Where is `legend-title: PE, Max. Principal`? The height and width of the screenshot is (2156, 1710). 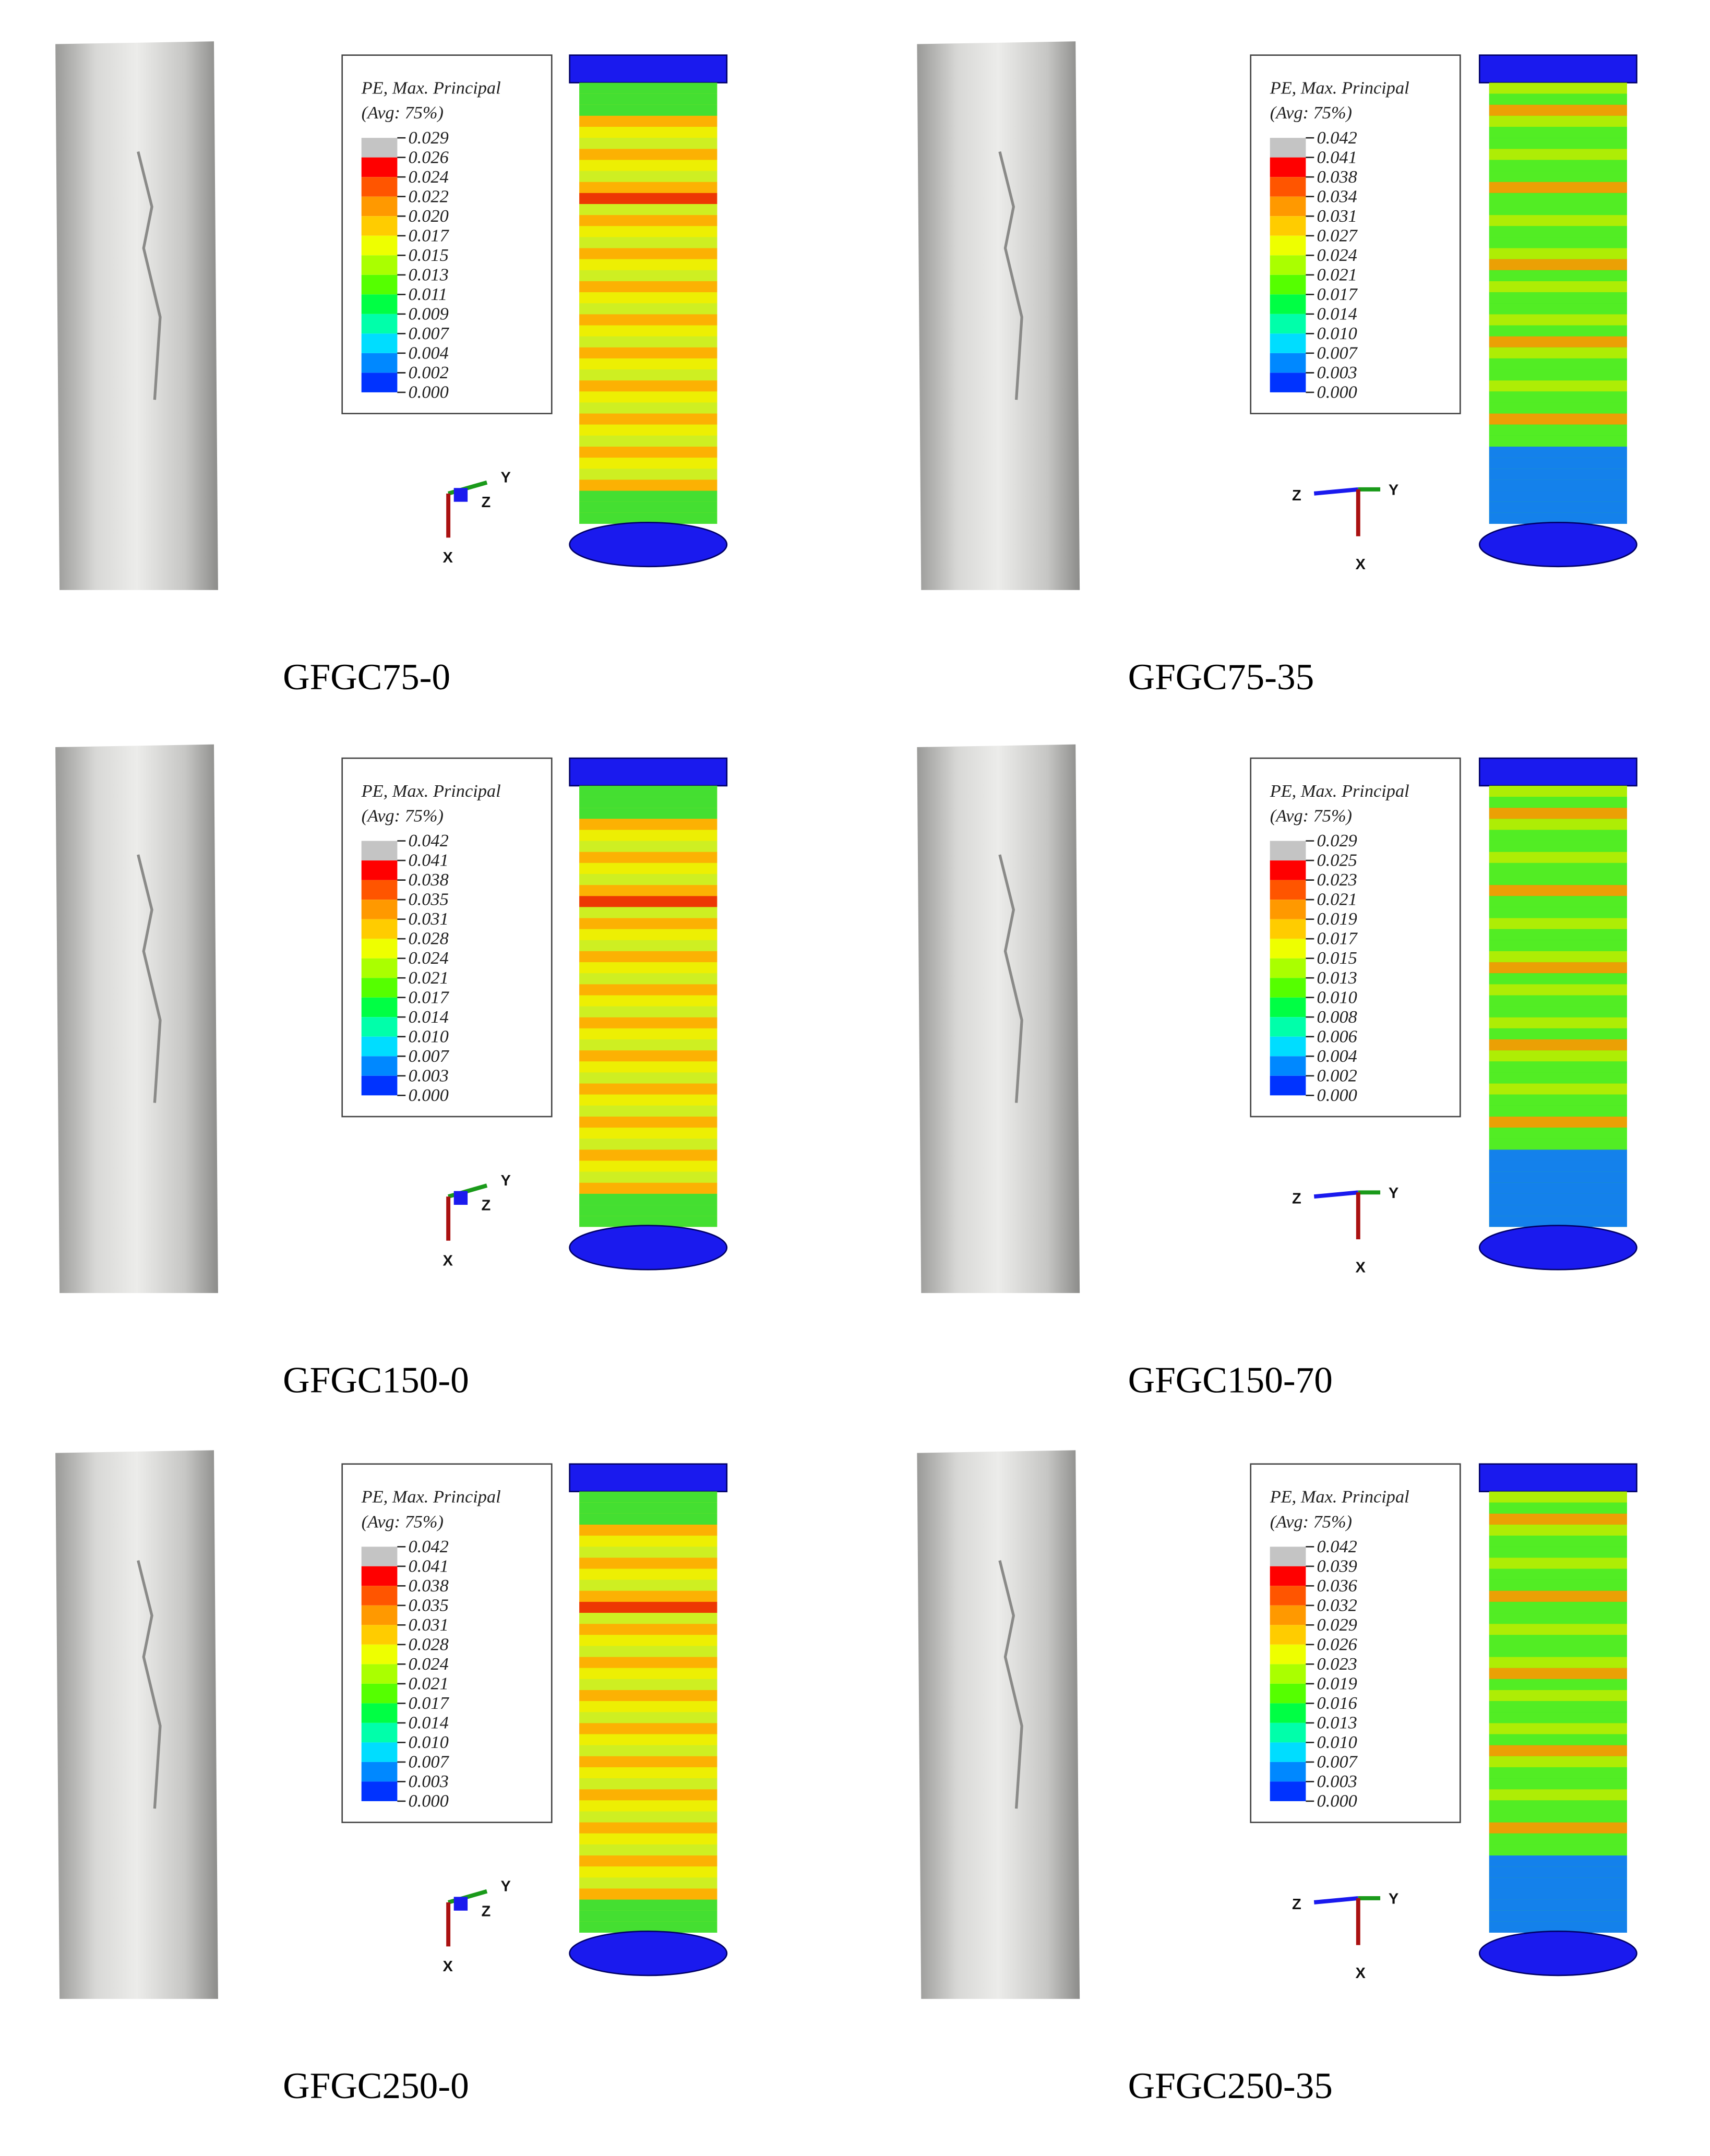
legend-title: PE, Max. Principal is located at coordinates (1339, 88).